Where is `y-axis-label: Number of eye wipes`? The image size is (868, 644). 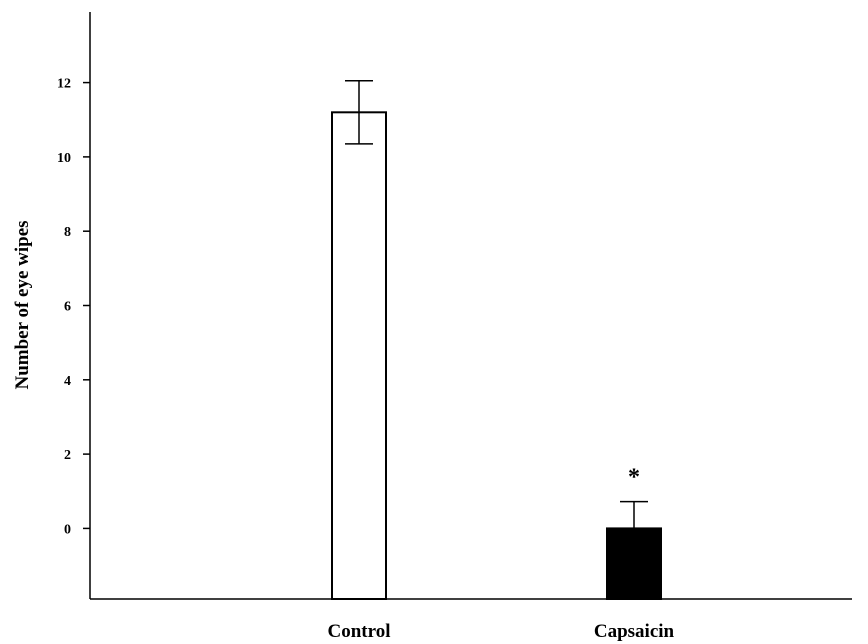
y-axis-label: Number of eye wipes is located at coordinates (22, 304).